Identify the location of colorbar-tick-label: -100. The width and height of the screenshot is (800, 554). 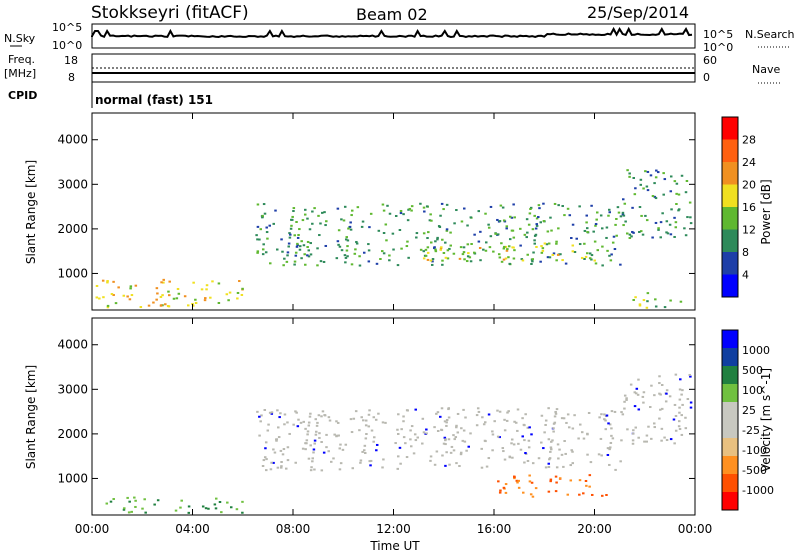
(754, 450).